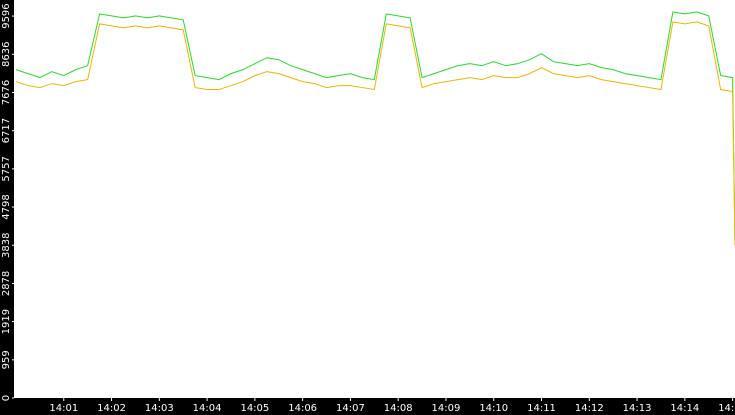 This screenshot has width=735, height=415. Describe the element at coordinates (6, 168) in the screenshot. I see `y-tick-label: 5757` at that location.